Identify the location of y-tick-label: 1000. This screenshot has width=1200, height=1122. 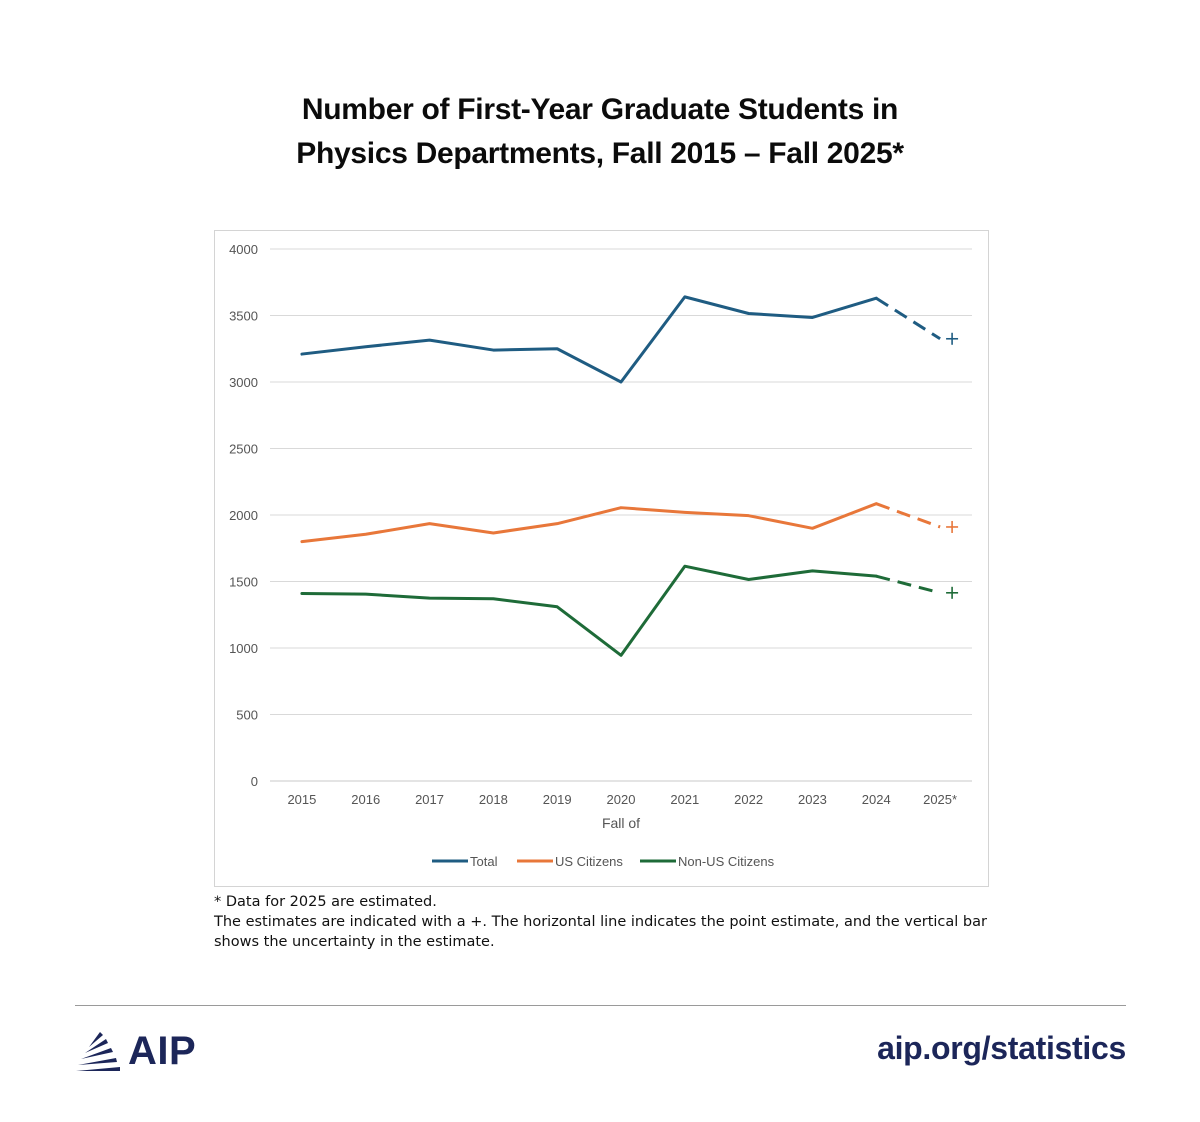
(243, 648).